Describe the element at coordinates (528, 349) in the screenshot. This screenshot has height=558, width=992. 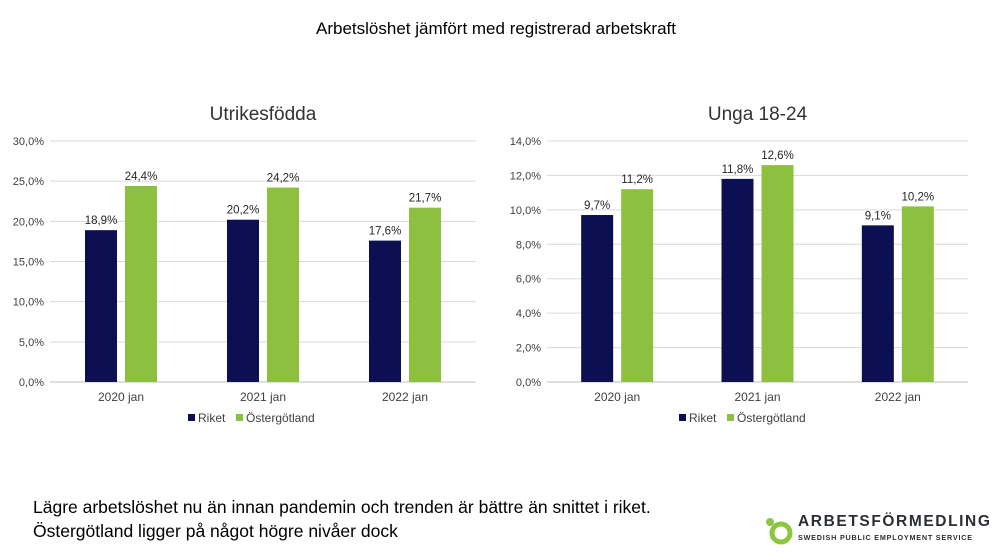
I see `y-tick-label: 2,0%` at that location.